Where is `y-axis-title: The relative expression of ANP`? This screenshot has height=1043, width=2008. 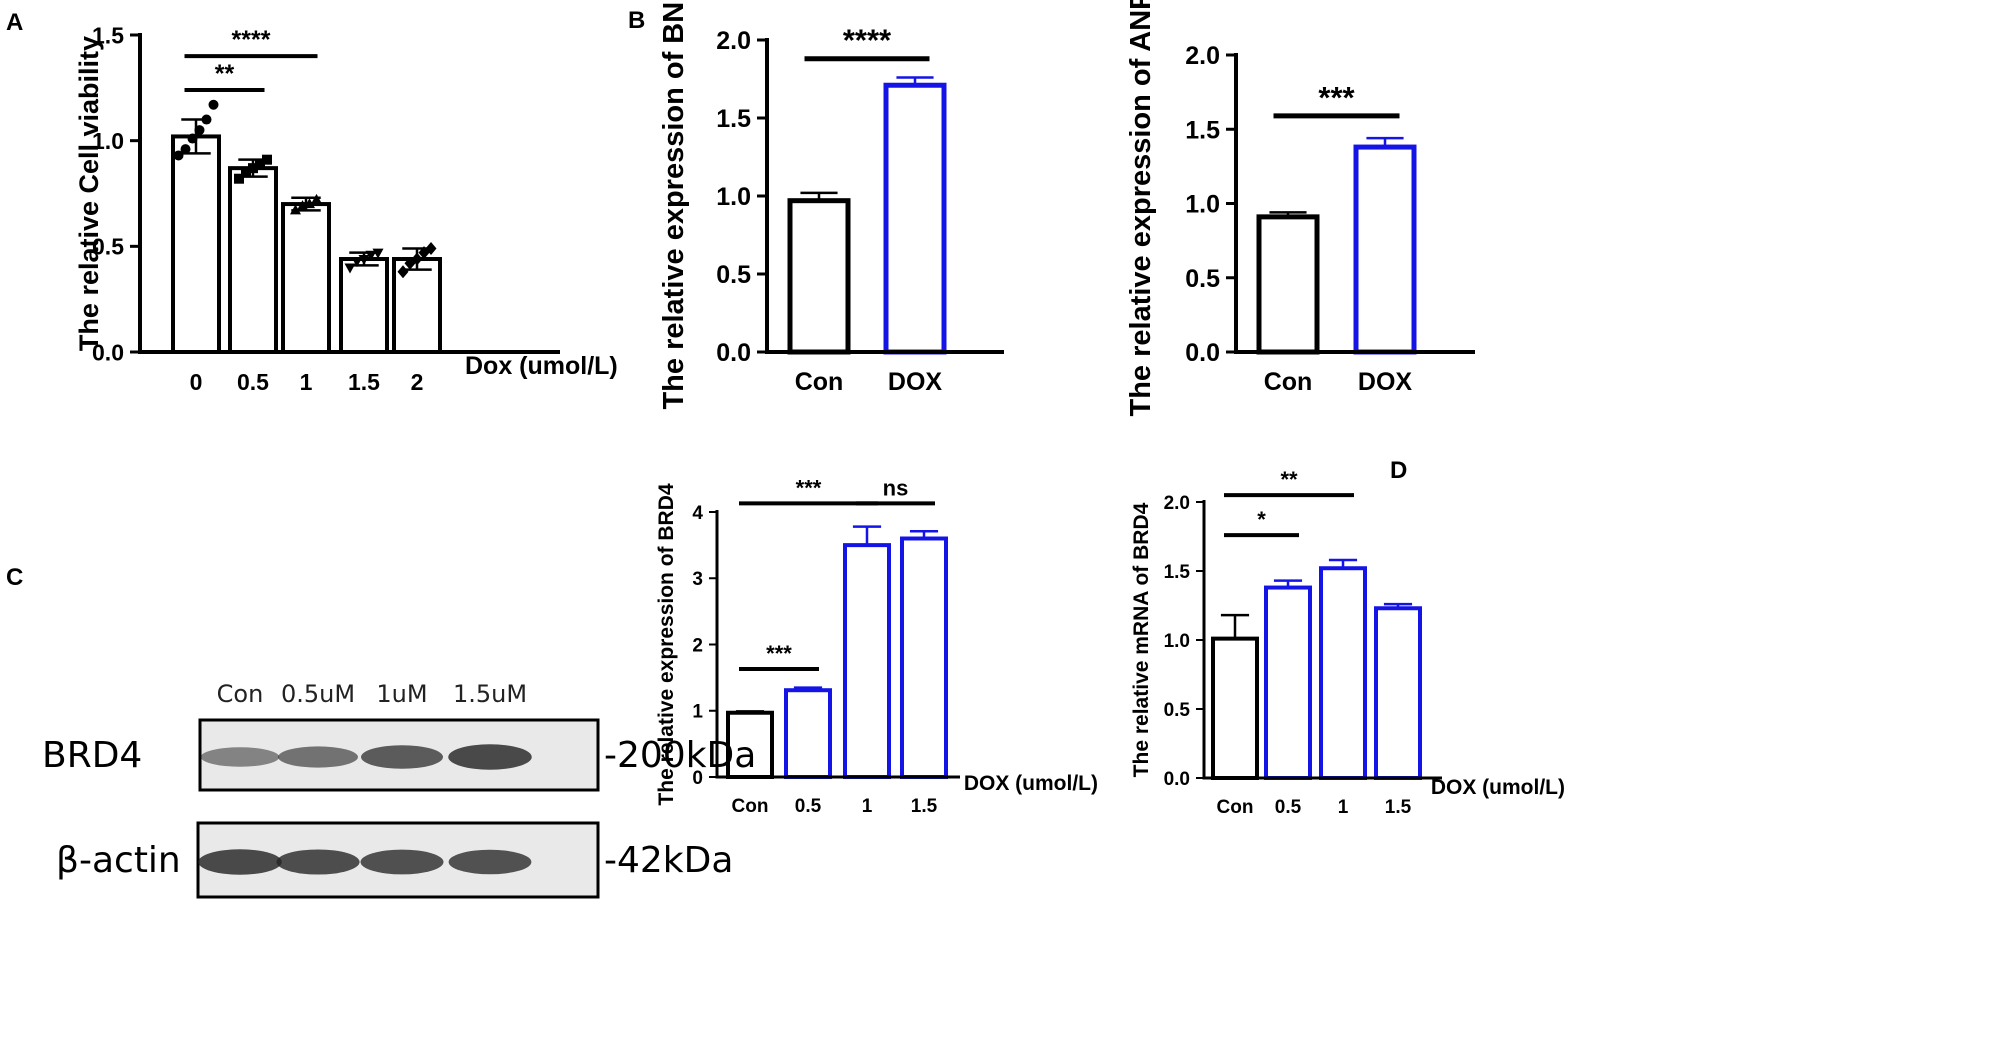
y-axis-title: The relative expression of ANP is located at coordinates (1141, 208).